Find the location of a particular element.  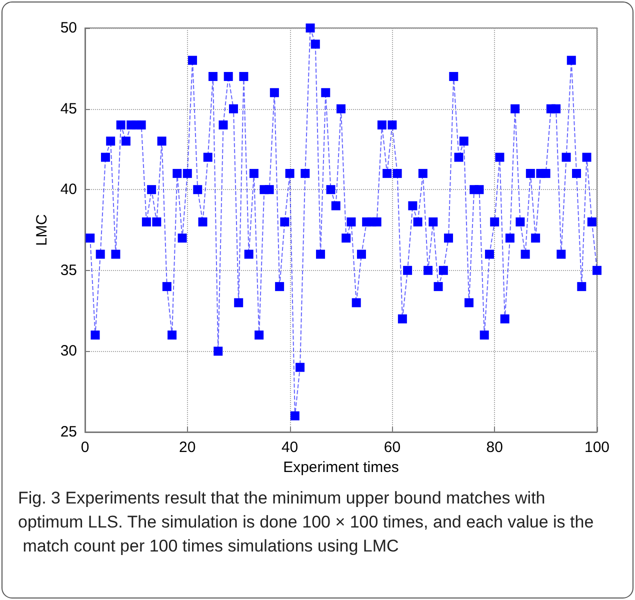

x-tick-label: 20 is located at coordinates (187, 447).